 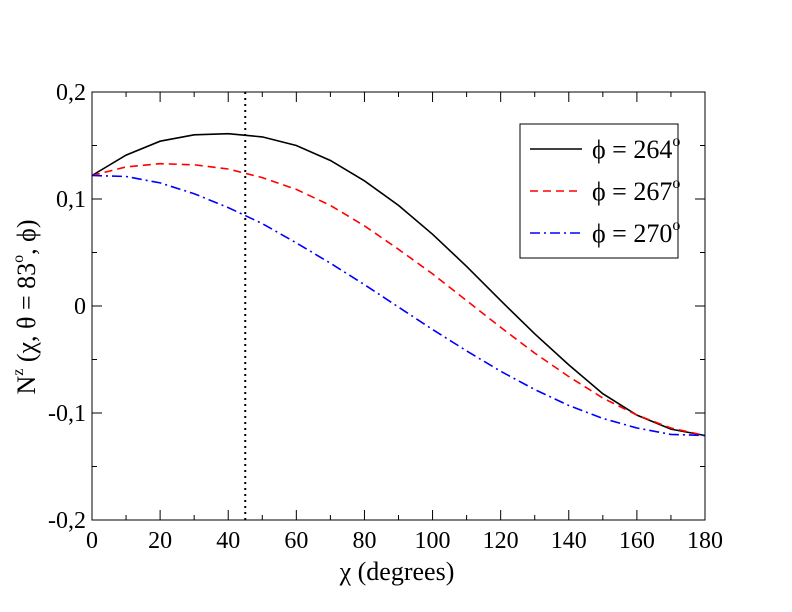 What do you see at coordinates (67, 521) in the screenshot?
I see `y-tick-label: -0,2` at bounding box center [67, 521].